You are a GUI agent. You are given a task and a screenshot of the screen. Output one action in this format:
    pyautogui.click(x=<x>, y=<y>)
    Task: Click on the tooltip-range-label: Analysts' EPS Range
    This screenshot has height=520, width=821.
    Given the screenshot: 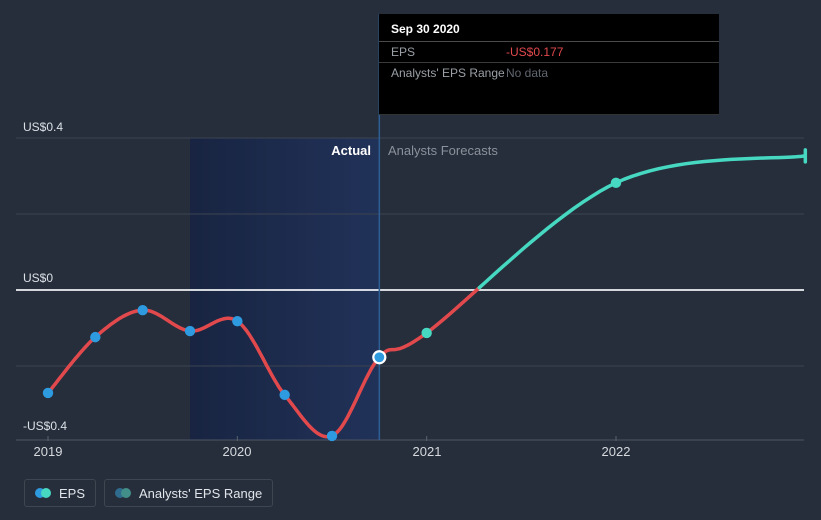 What is the action you would take?
    pyautogui.click(x=448, y=73)
    